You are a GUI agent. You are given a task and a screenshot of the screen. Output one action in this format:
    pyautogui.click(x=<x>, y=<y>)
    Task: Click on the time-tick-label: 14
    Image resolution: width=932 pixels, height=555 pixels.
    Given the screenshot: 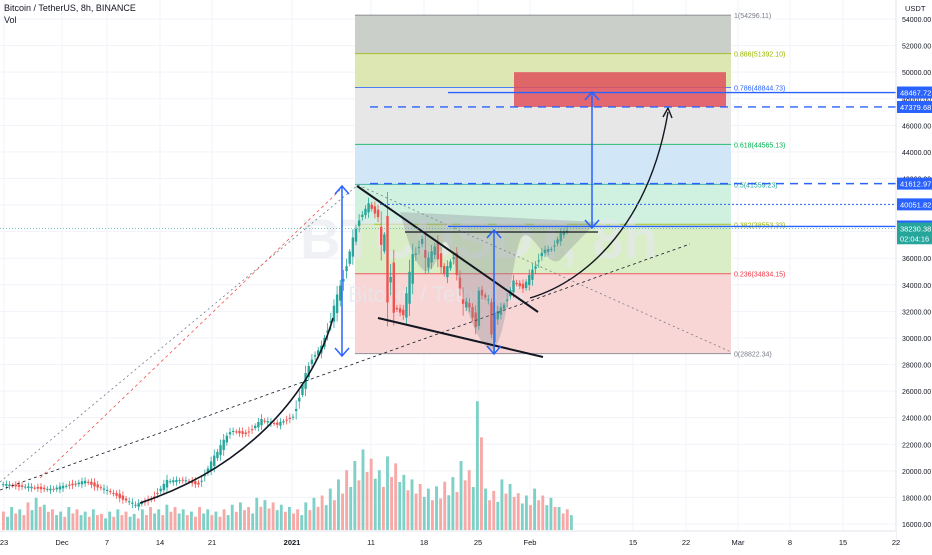 What is the action you would take?
    pyautogui.click(x=160, y=542)
    